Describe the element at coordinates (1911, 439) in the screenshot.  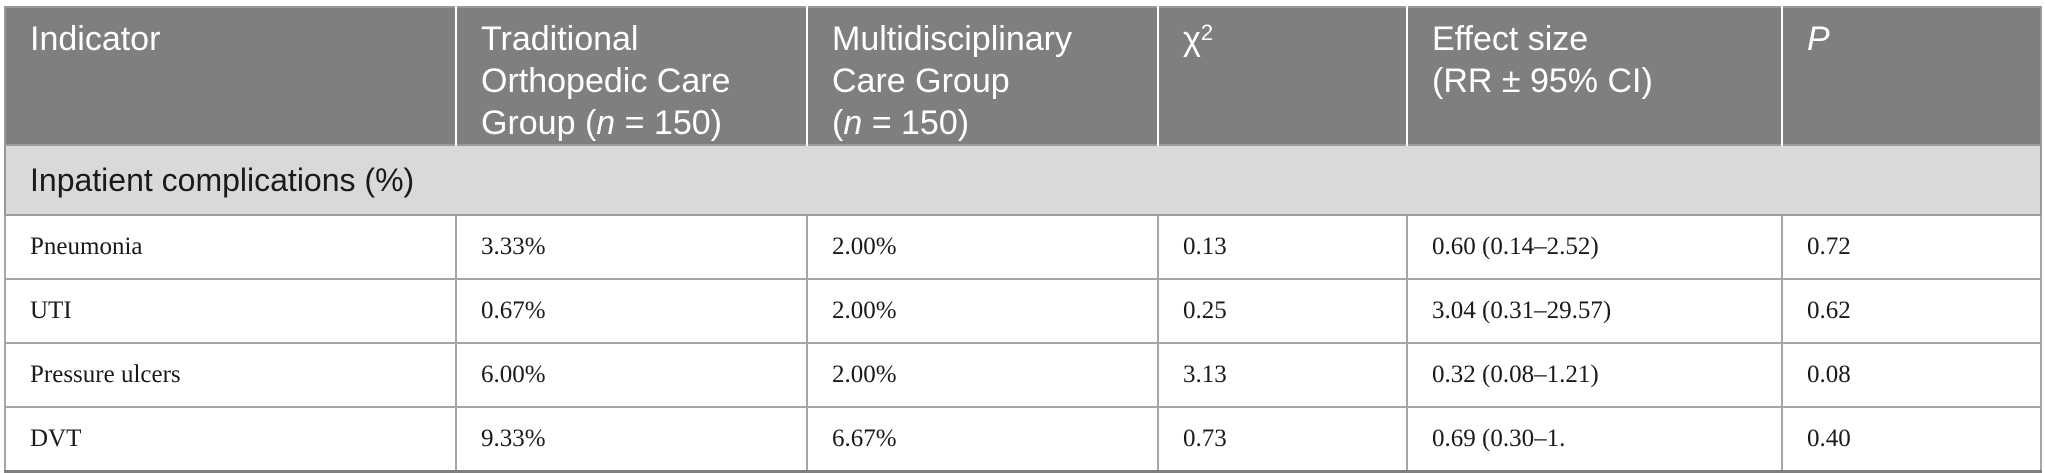
I see `cell-p: 0.40` at that location.